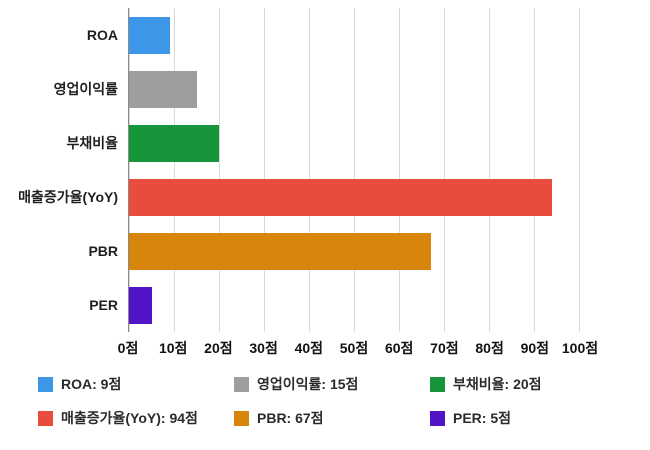  I want to click on legend-item-debt-ratio: 부채비율: 20점, so click(528, 384).